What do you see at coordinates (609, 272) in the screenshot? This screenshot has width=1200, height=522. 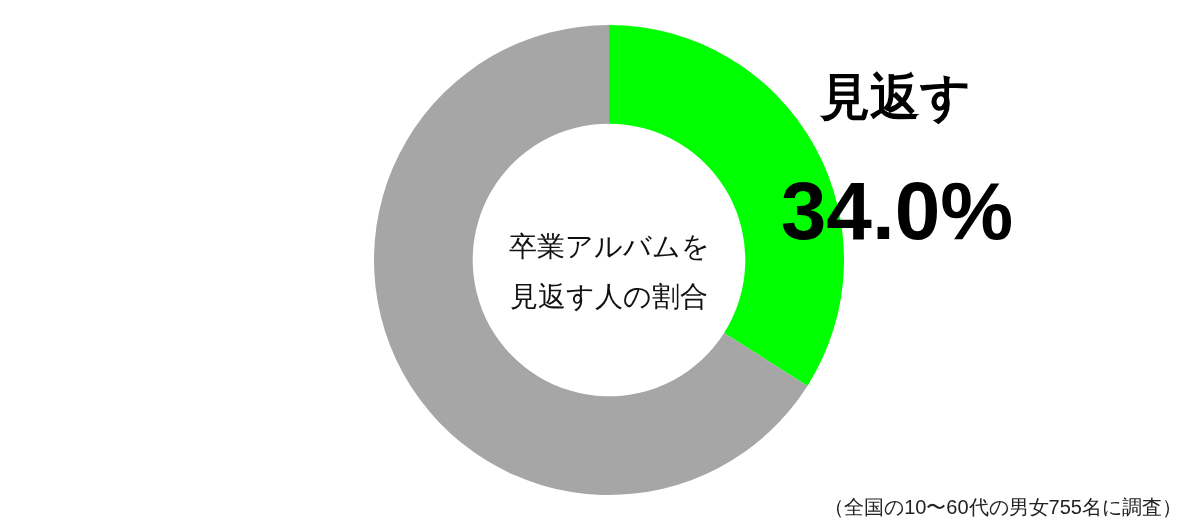 I see `text: 卒業アルバムを見返す人の割合` at bounding box center [609, 272].